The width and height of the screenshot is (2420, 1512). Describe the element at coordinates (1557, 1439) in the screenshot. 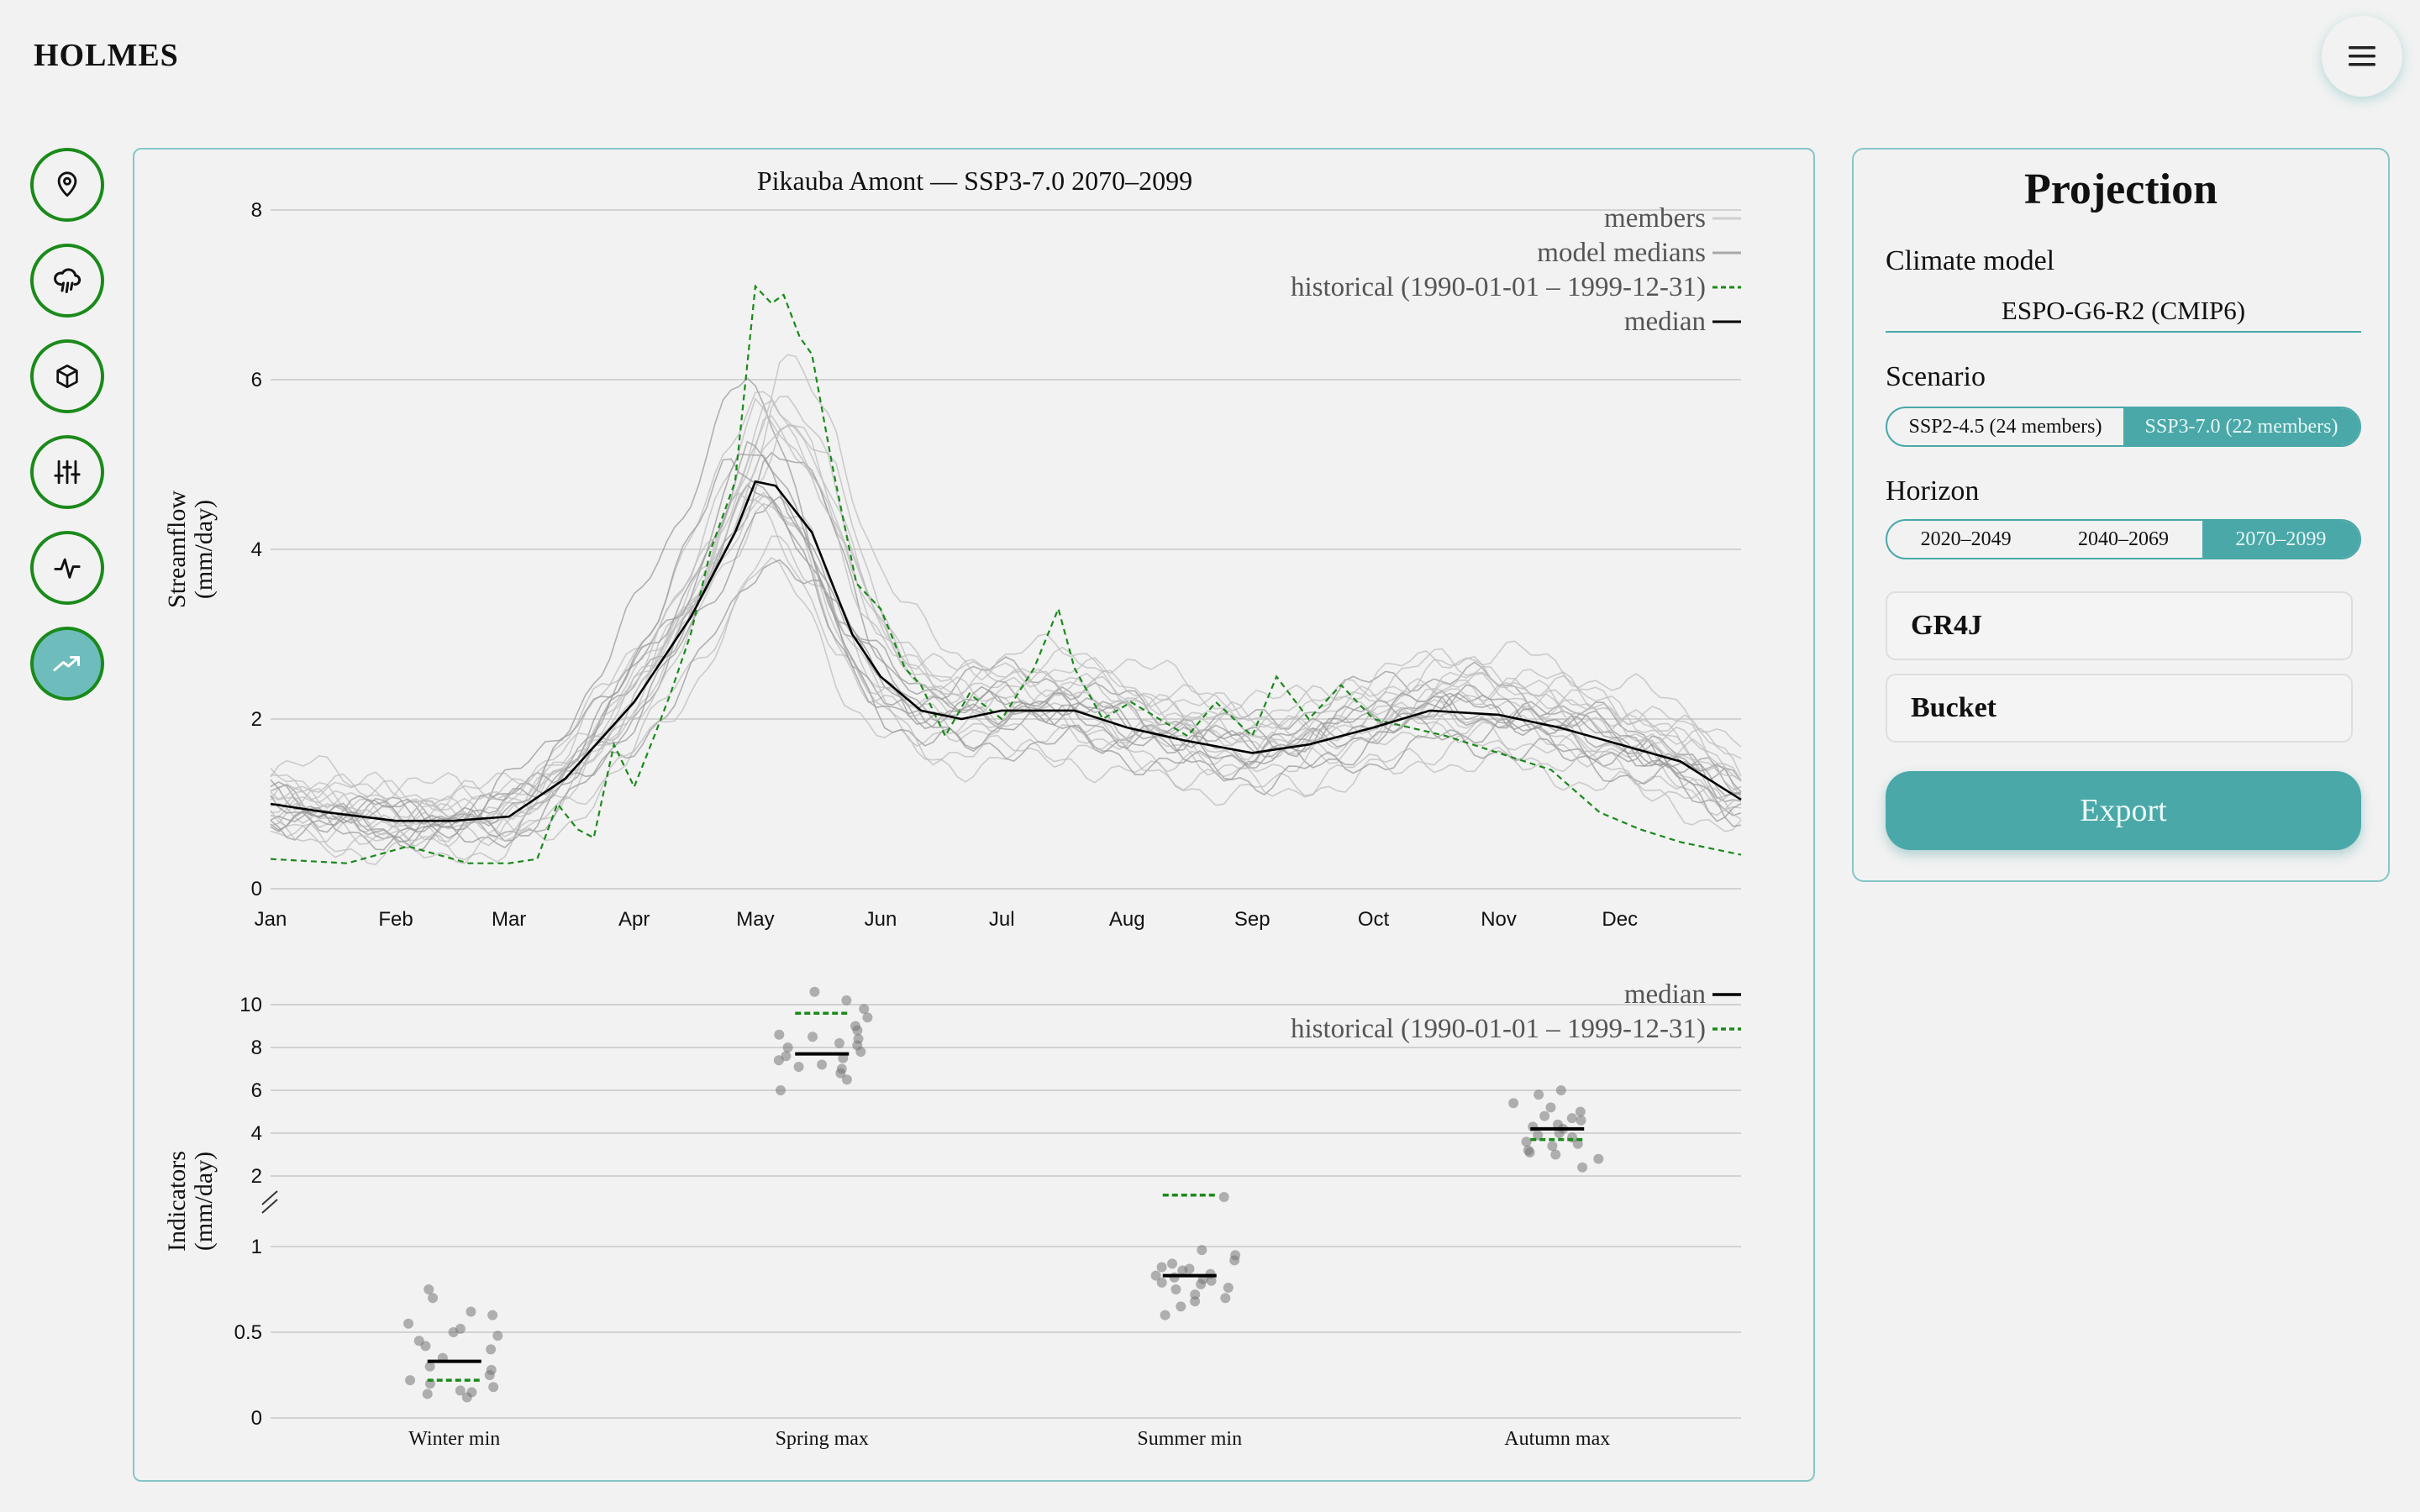

I see `category-label: Autumn max` at that location.